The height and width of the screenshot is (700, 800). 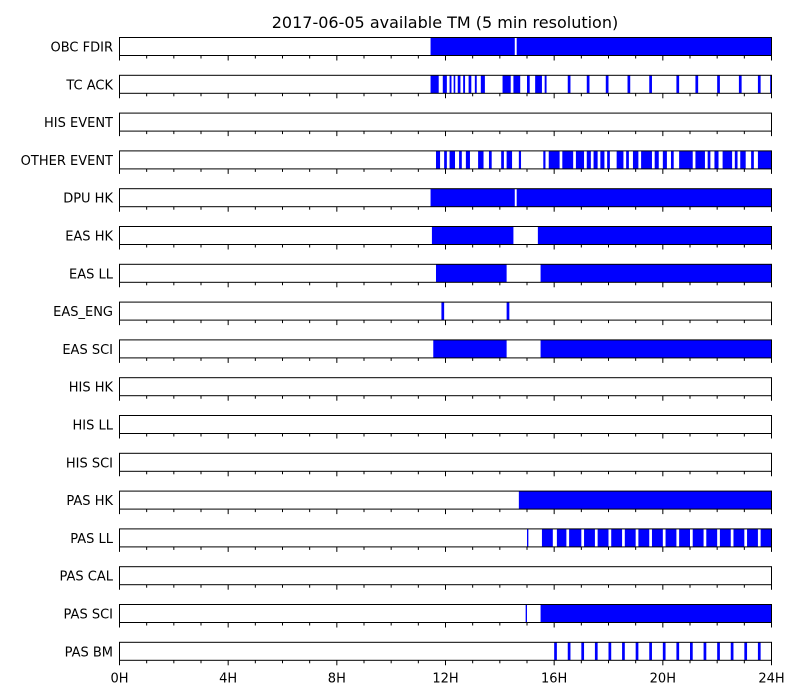 I want to click on timeline-row: HIS HK, so click(x=420, y=389).